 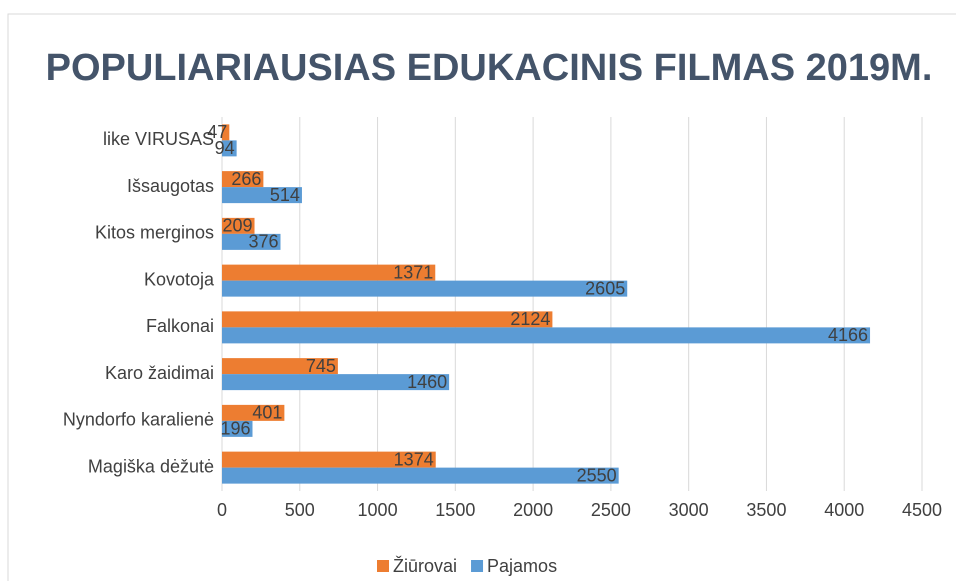 I want to click on y-tick-label: Magiška dėžutė, so click(x=151, y=466).